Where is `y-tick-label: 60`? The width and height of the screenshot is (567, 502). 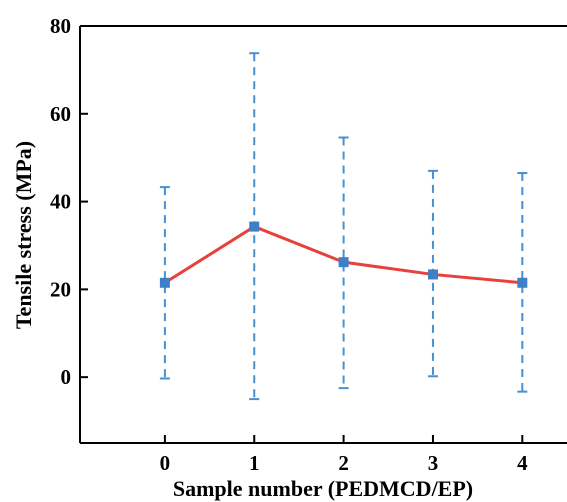 y-tick-label: 60 is located at coordinates (60, 114).